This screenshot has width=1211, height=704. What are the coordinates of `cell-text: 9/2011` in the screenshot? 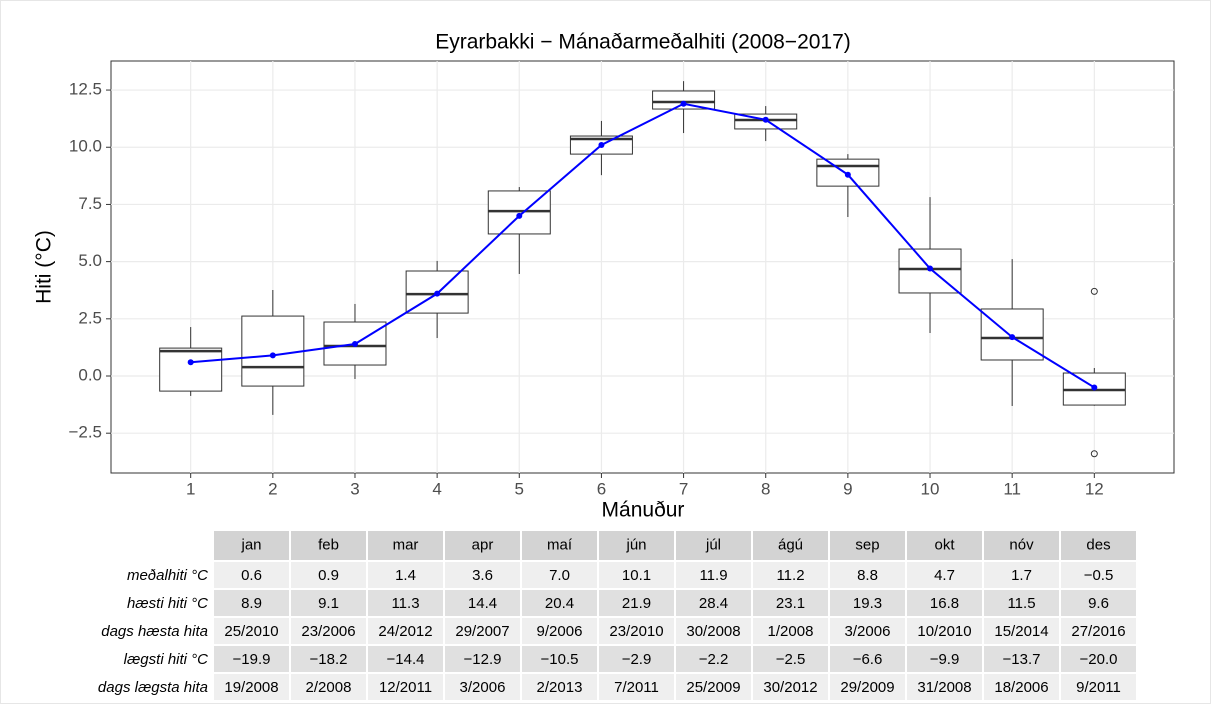 It's located at (1098, 687).